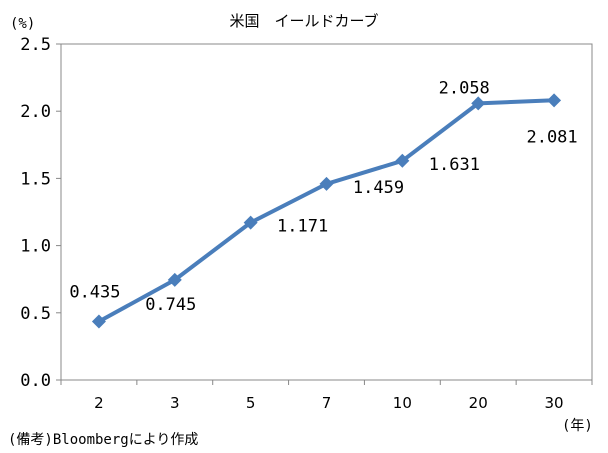  I want to click on x-tick-label: 30, so click(554, 403).